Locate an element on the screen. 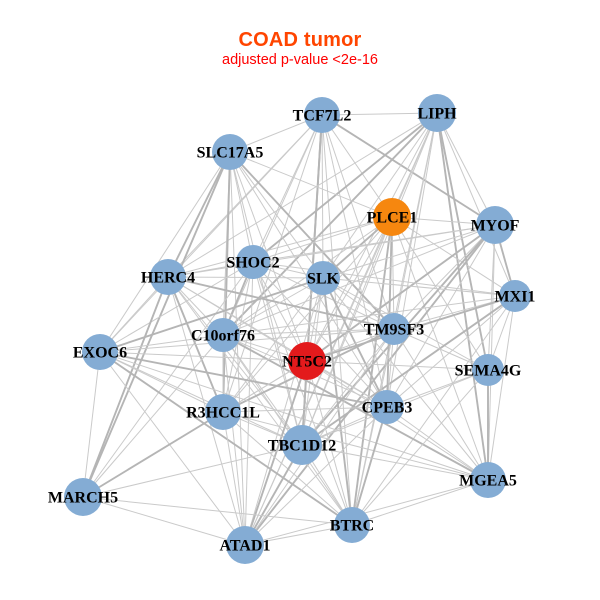 This screenshot has width=600, height=600. node-PLCE1 is located at coordinates (392, 217).